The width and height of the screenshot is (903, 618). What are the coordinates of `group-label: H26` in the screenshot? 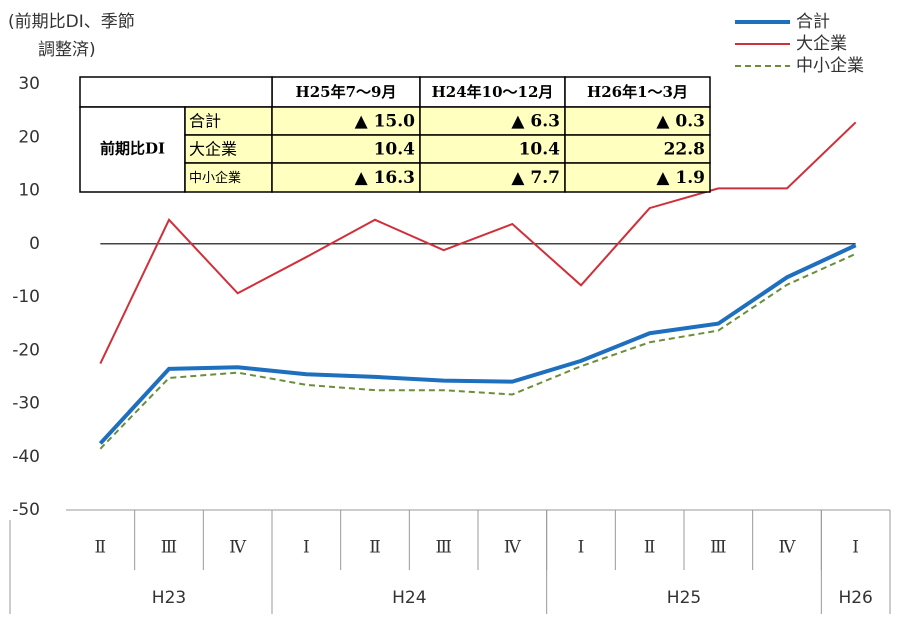 It's located at (855, 598).